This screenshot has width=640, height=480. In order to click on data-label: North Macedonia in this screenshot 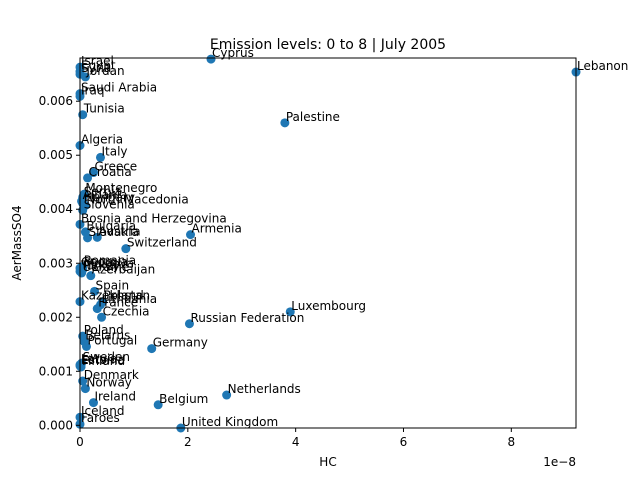, I will do `click(137, 199)`.